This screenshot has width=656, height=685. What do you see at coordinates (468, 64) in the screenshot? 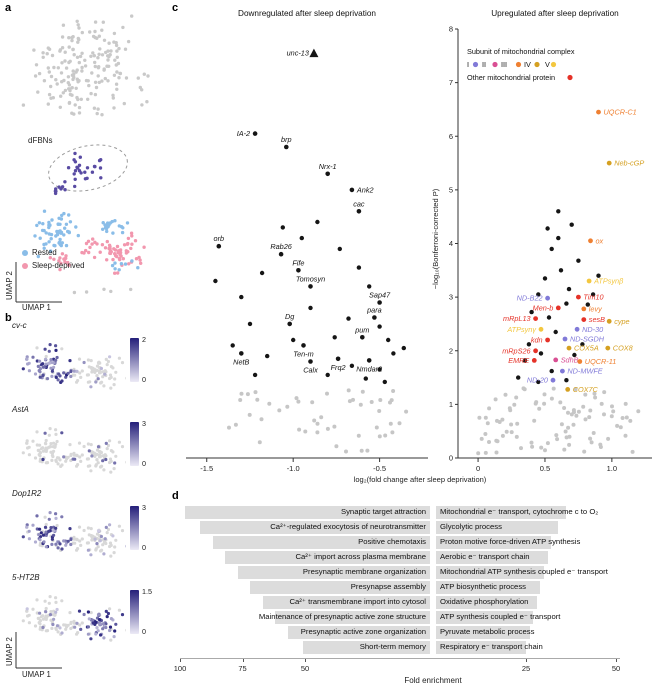
I see `legend-roman: I` at bounding box center [468, 64].